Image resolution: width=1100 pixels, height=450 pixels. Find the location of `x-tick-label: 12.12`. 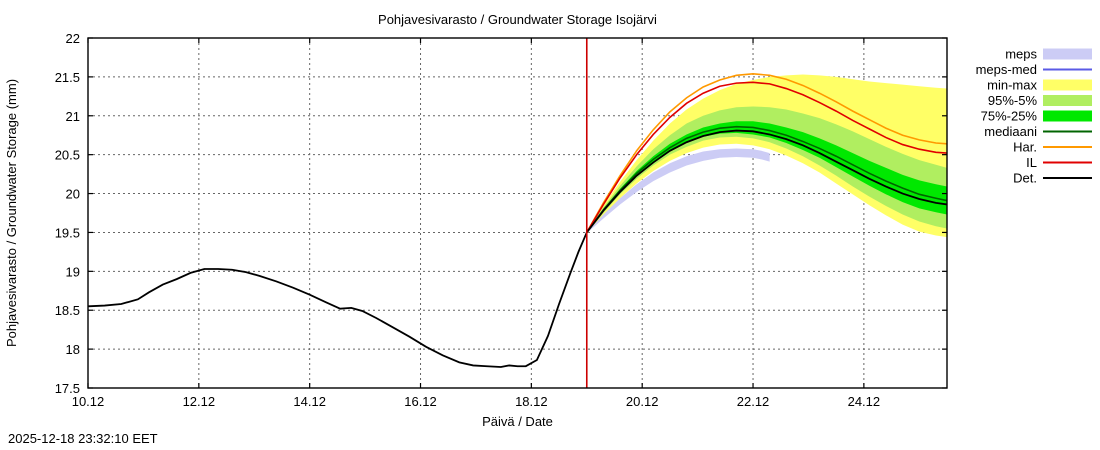

x-tick-label: 12.12 is located at coordinates (199, 401).